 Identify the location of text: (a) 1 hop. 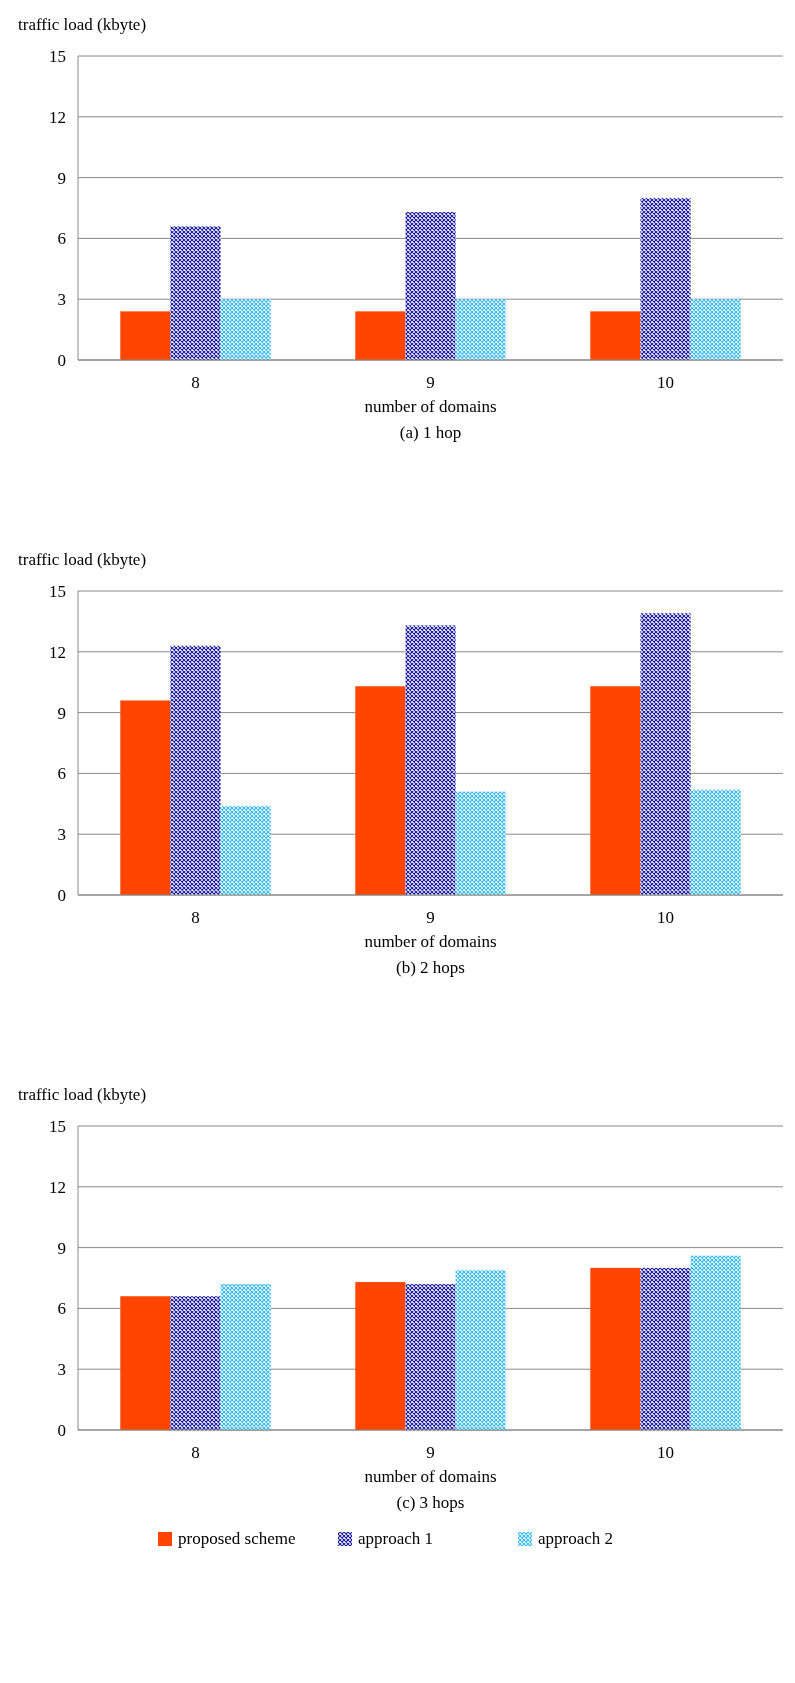
(430, 432).